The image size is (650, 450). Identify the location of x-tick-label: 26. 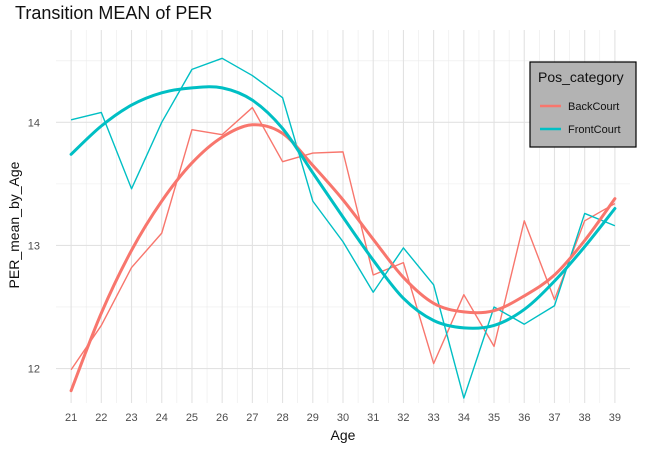
(222, 418).